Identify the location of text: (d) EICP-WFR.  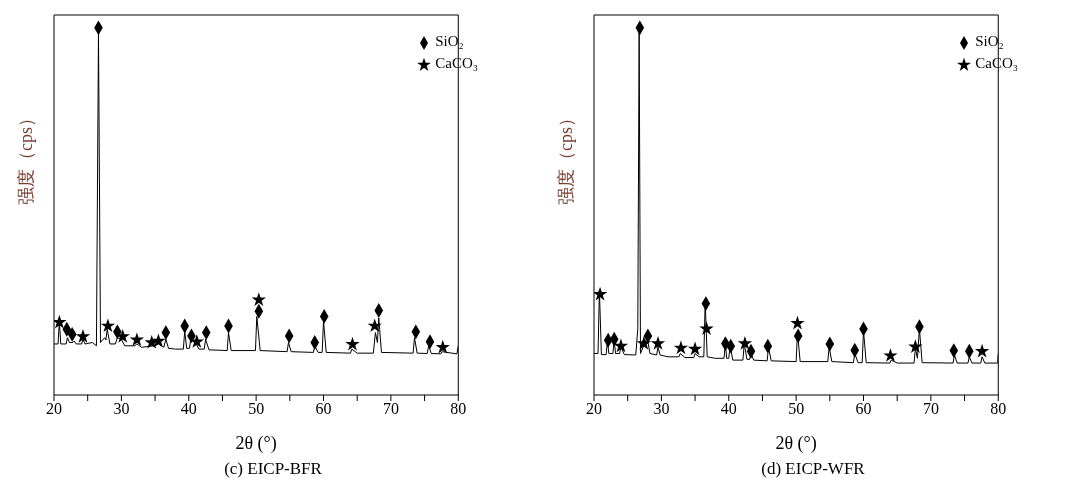
(813, 469).